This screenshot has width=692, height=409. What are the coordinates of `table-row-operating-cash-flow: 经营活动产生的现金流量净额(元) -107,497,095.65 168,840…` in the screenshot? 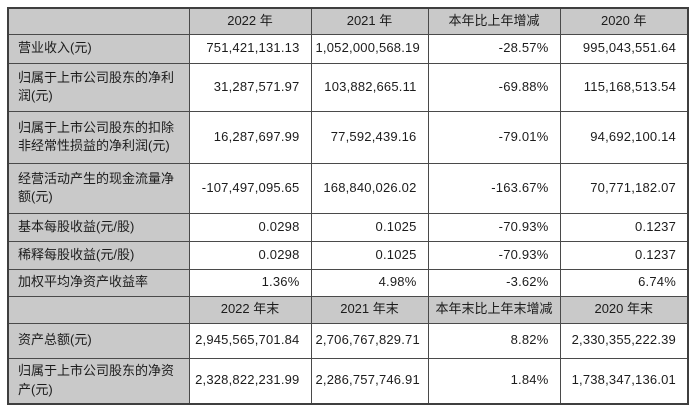 It's located at (348, 188).